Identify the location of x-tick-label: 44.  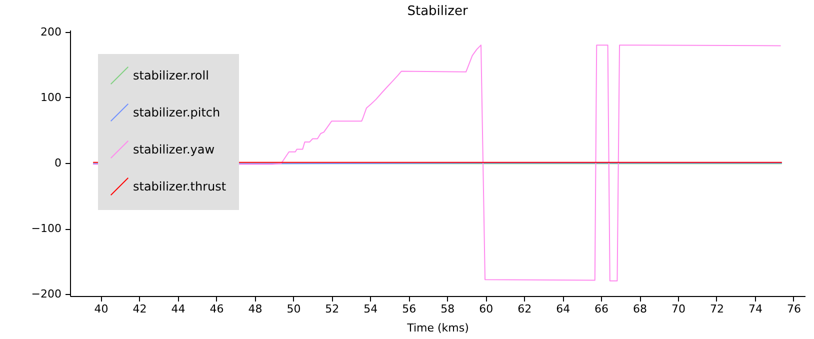
(178, 309).